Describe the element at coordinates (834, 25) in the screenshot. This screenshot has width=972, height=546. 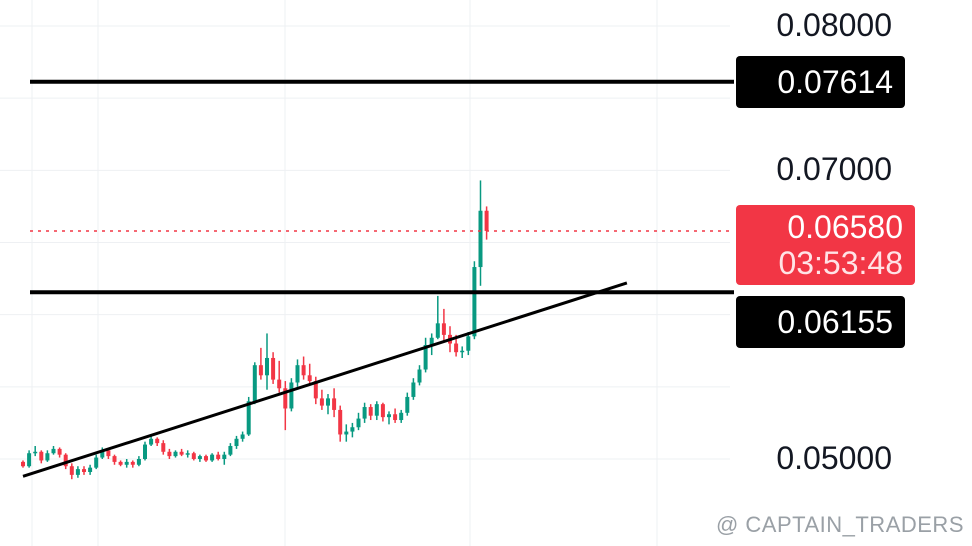
I see `axis-tick-label: 0.08000` at that location.